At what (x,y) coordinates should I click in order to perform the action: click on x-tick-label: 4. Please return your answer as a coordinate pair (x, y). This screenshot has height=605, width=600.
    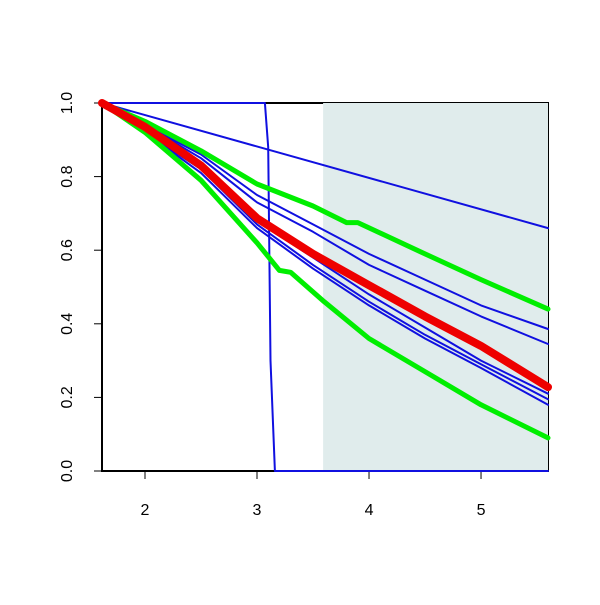
    Looking at the image, I should click on (369, 510).